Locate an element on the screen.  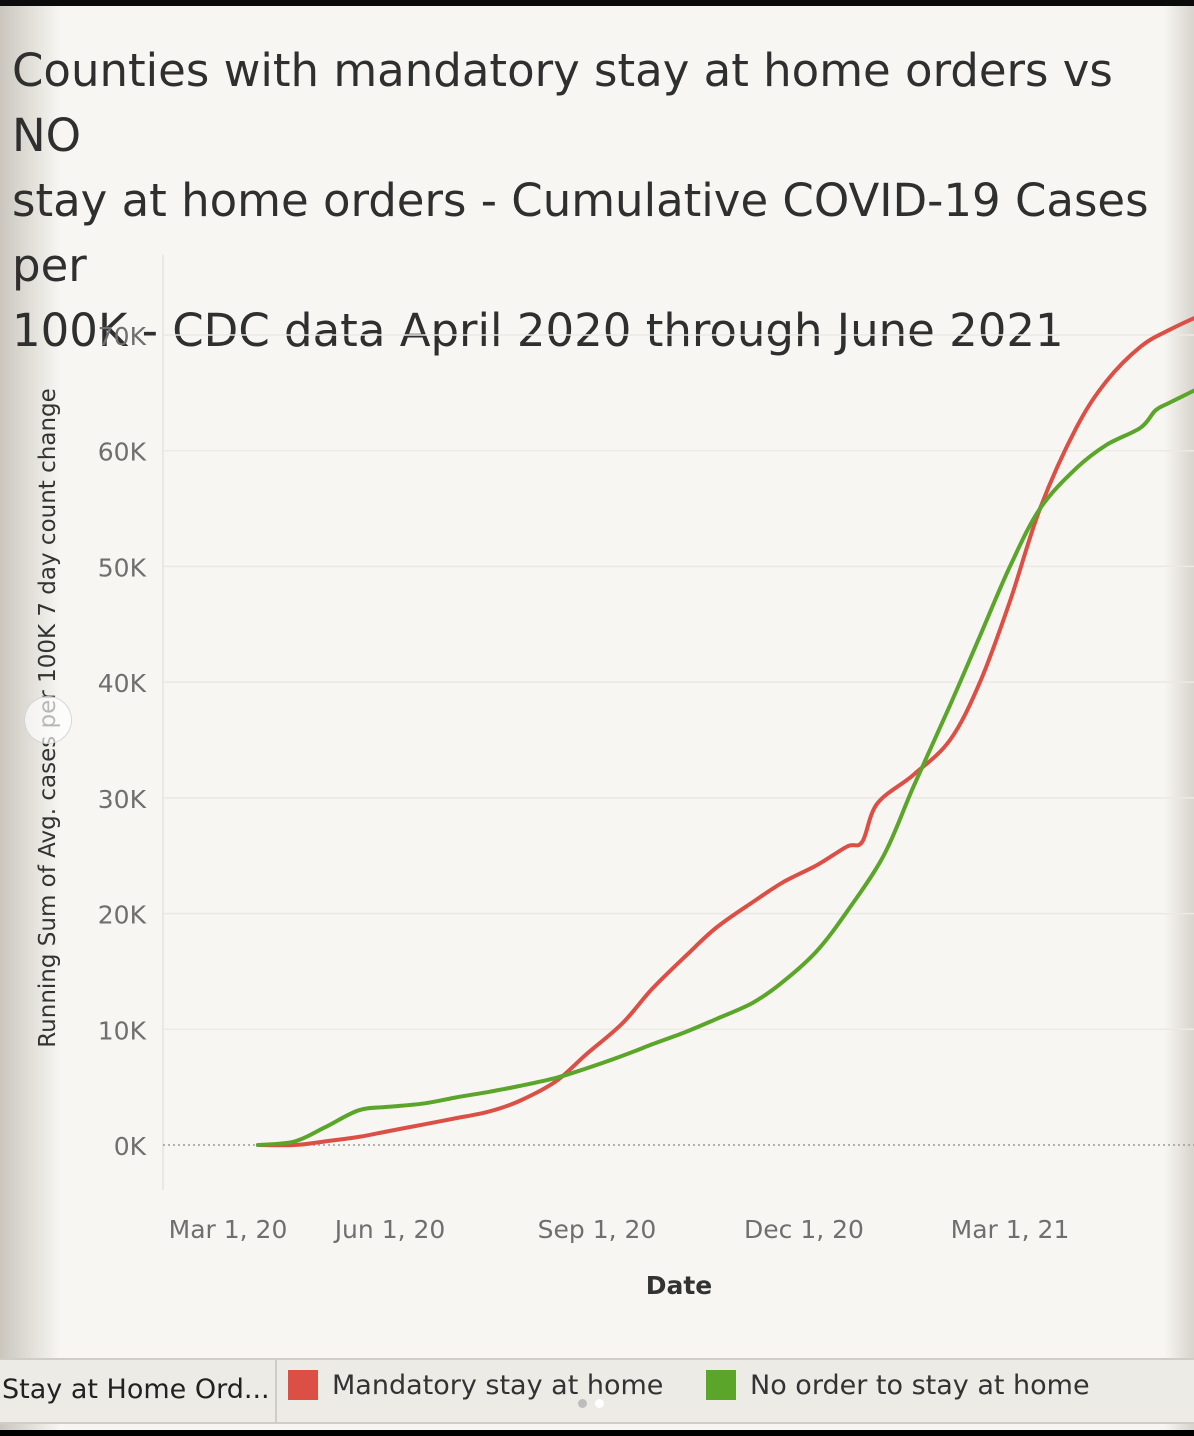
carousel-dot-active is located at coordinates (599, 1403).